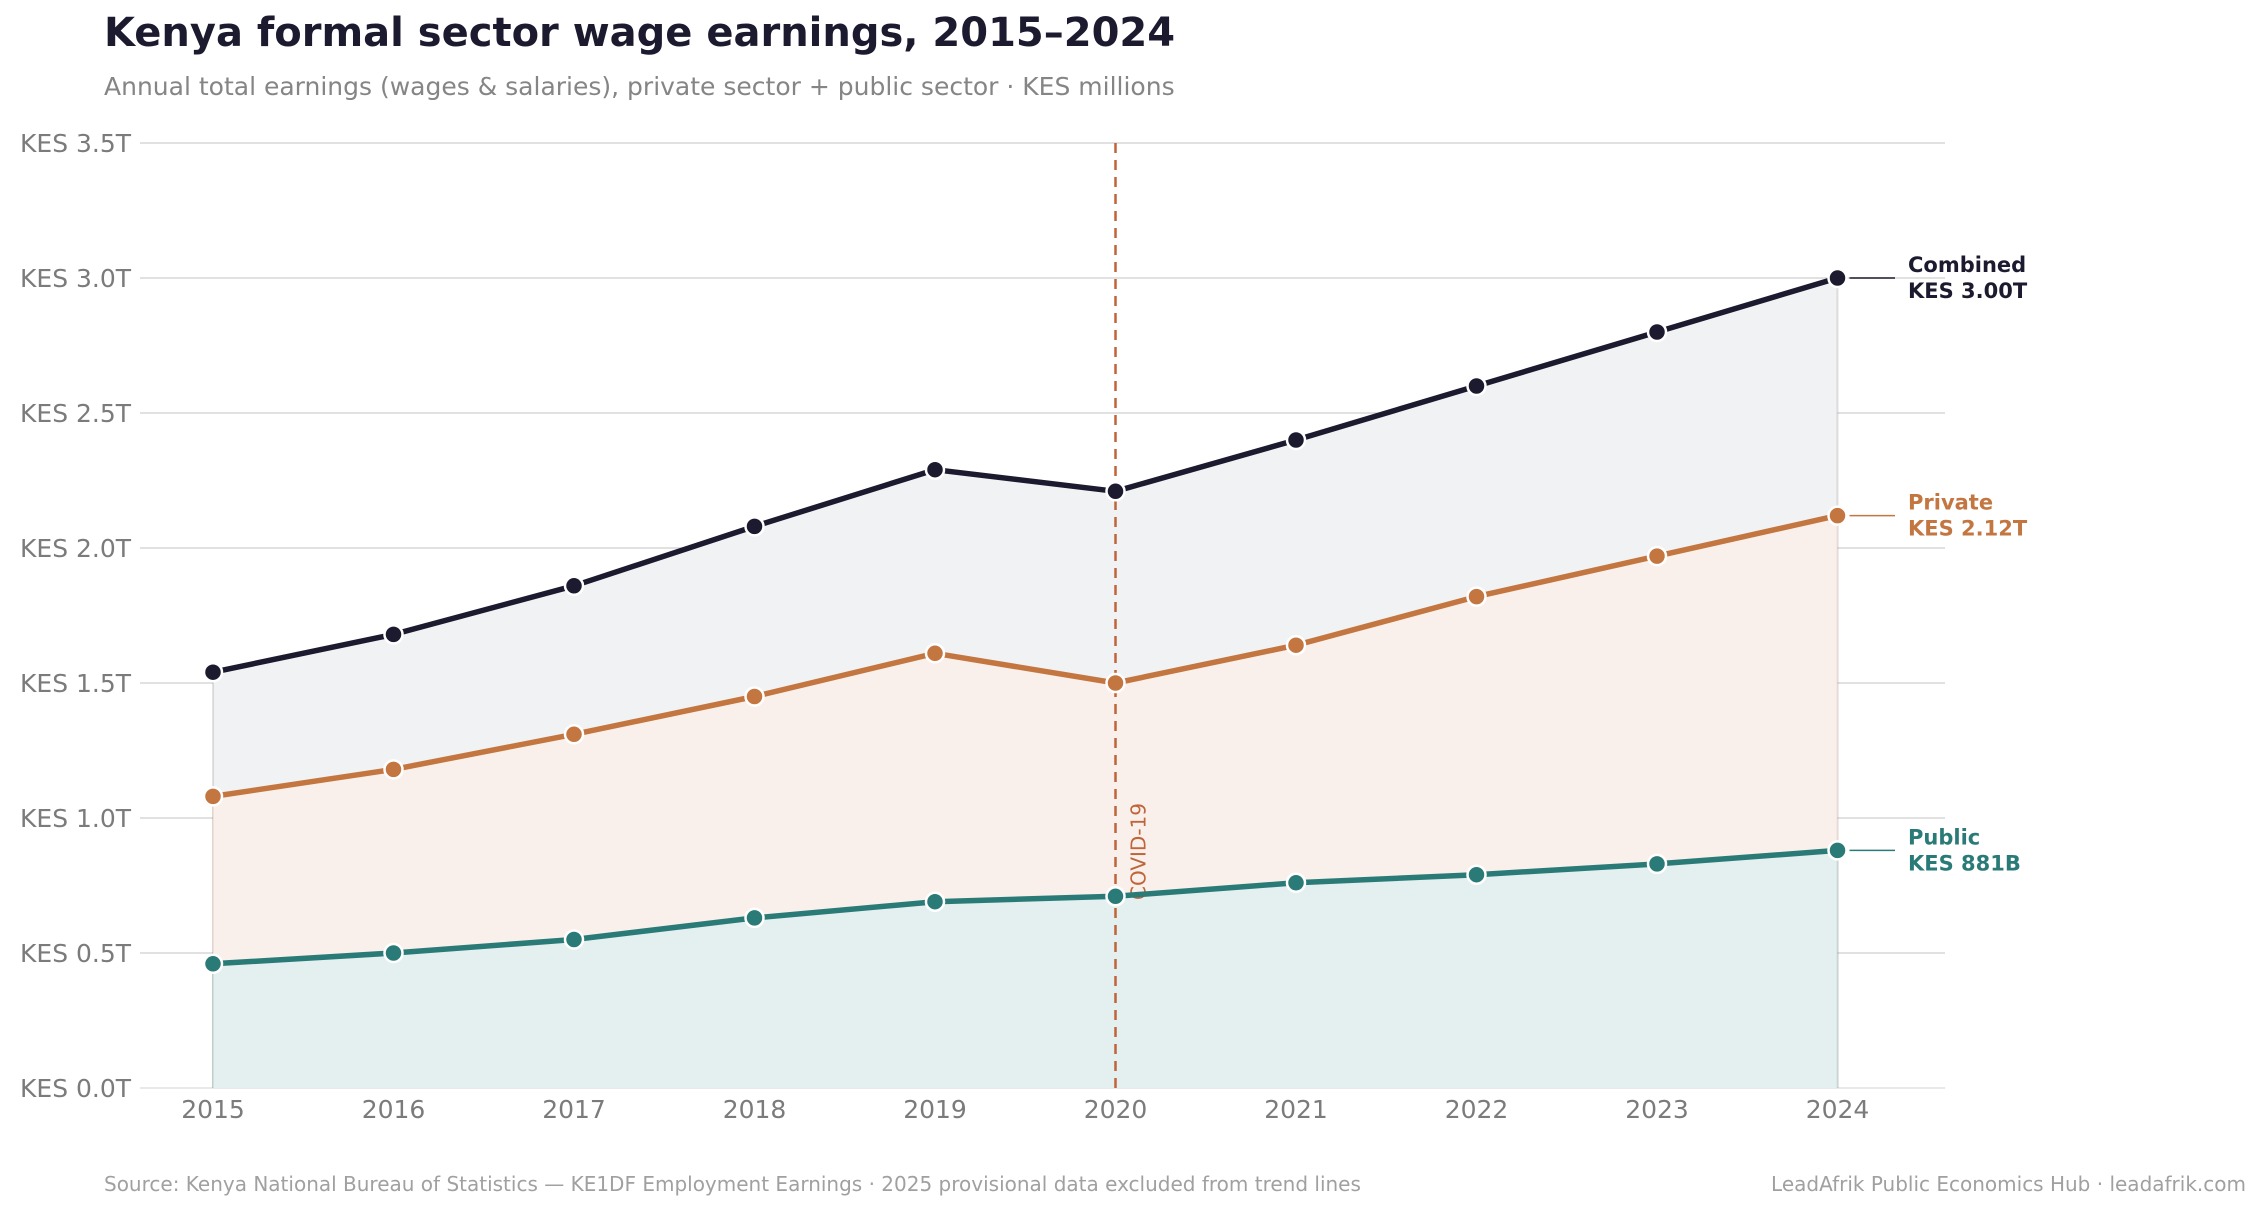 Image resolution: width=2260 pixels, height=1215 pixels. I want to click on x-tick-label: 2021, so click(1296, 1109).